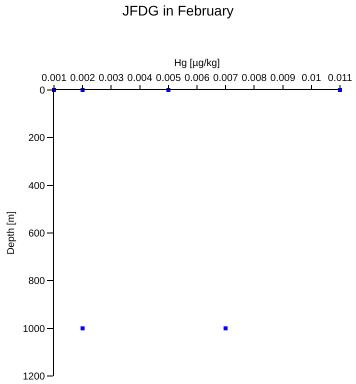 Image resolution: width=356 pixels, height=384 pixels. What do you see at coordinates (255, 78) in the screenshot?
I see `x-tick-label: 0.008` at bounding box center [255, 78].